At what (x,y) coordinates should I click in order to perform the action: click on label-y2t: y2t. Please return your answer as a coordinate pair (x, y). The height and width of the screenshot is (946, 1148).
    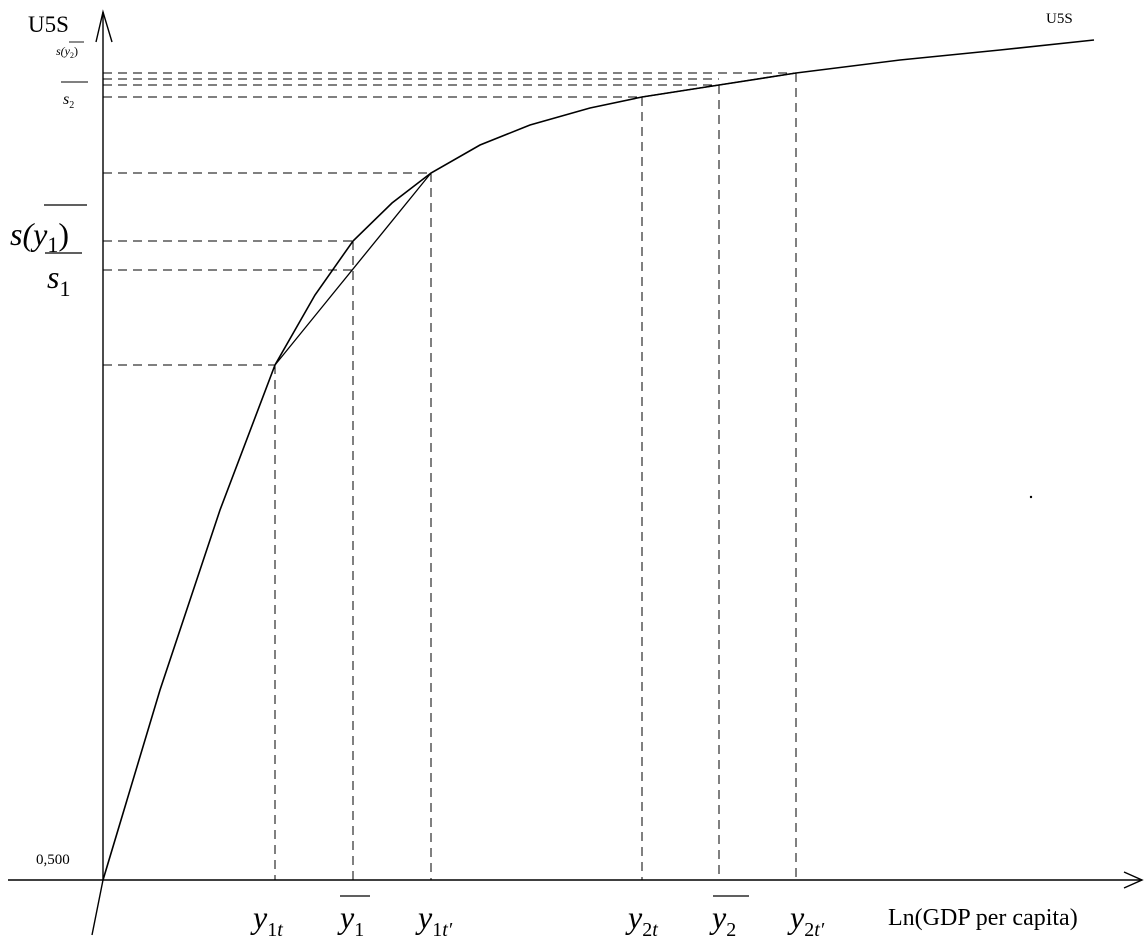
    Looking at the image, I should click on (641, 920).